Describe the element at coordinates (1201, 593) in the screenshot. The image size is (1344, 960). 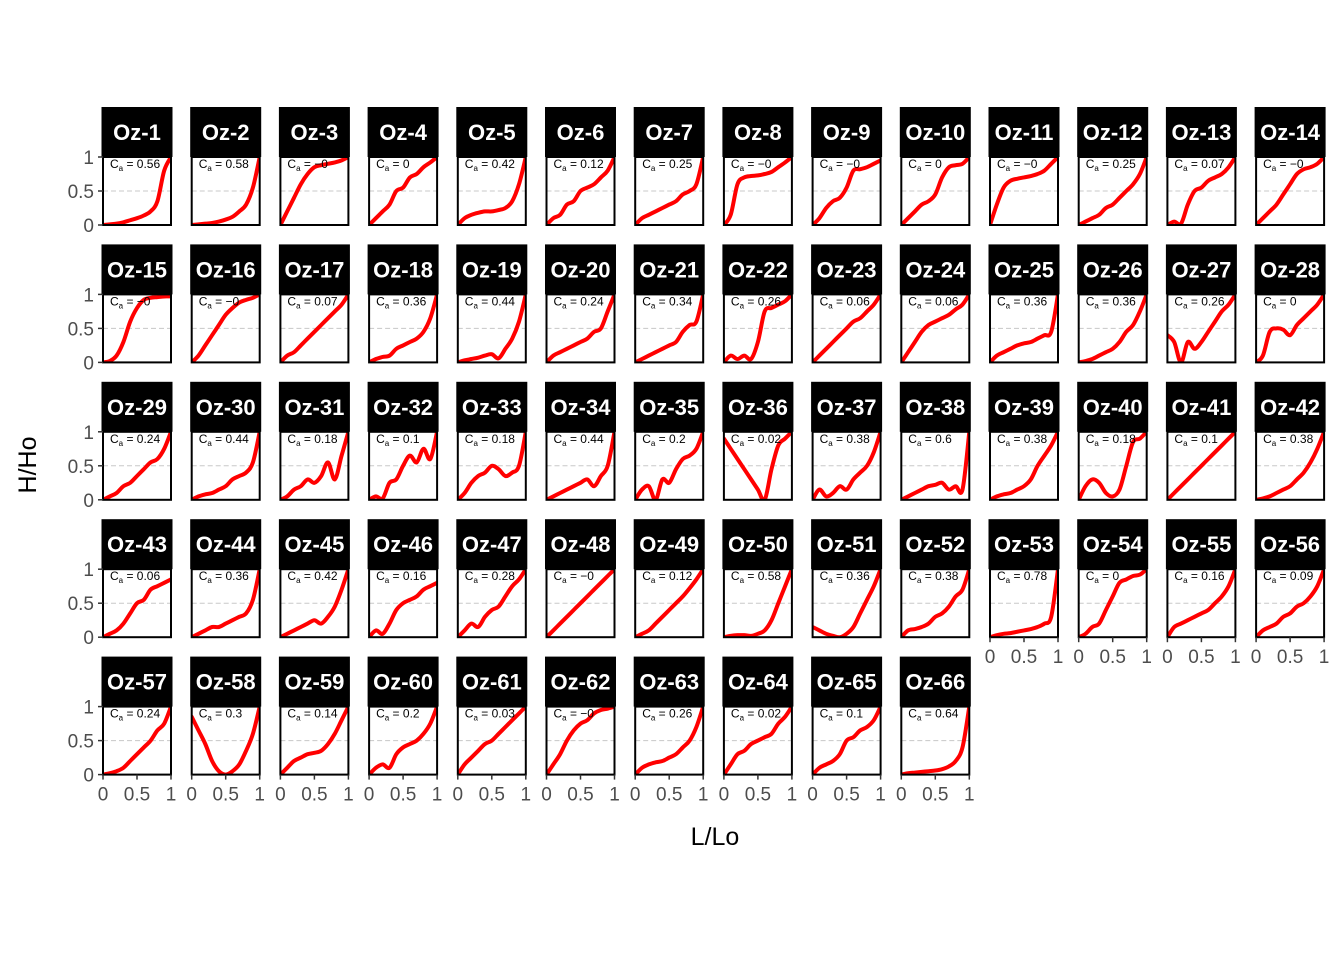
I see `facet-panel: Oz-55 Ca = 0.16 0 0.5 1` at that location.